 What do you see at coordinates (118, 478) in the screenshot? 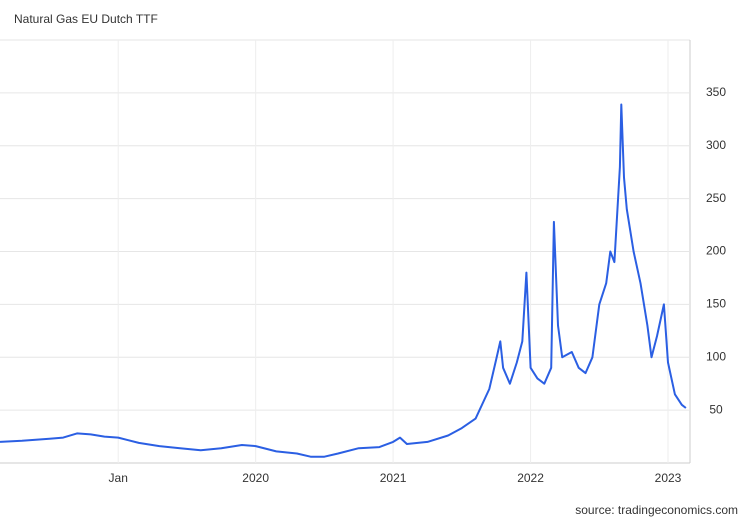
I see `x-tick-label: Jan` at bounding box center [118, 478].